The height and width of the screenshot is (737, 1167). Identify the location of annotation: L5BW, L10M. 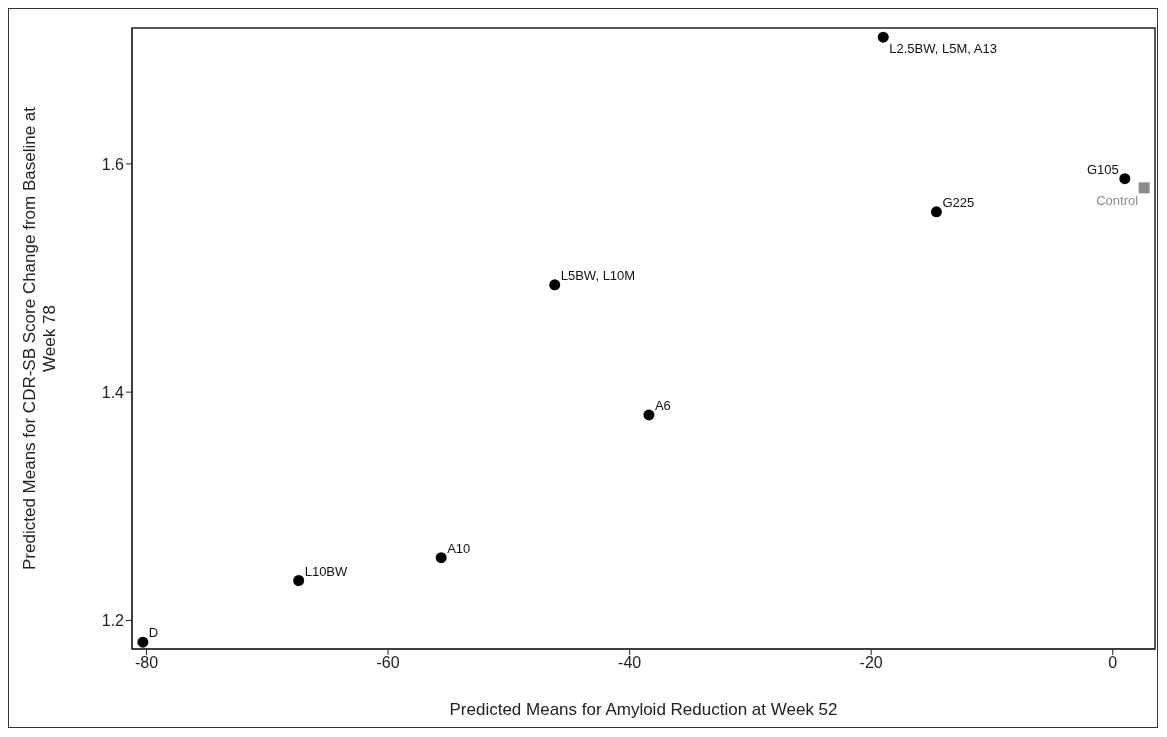
(598, 275).